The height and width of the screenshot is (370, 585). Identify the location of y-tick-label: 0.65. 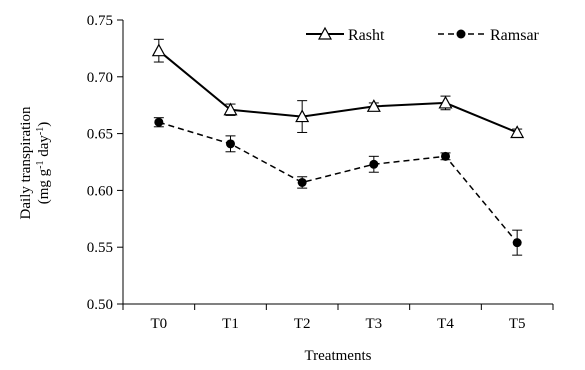
(100, 135).